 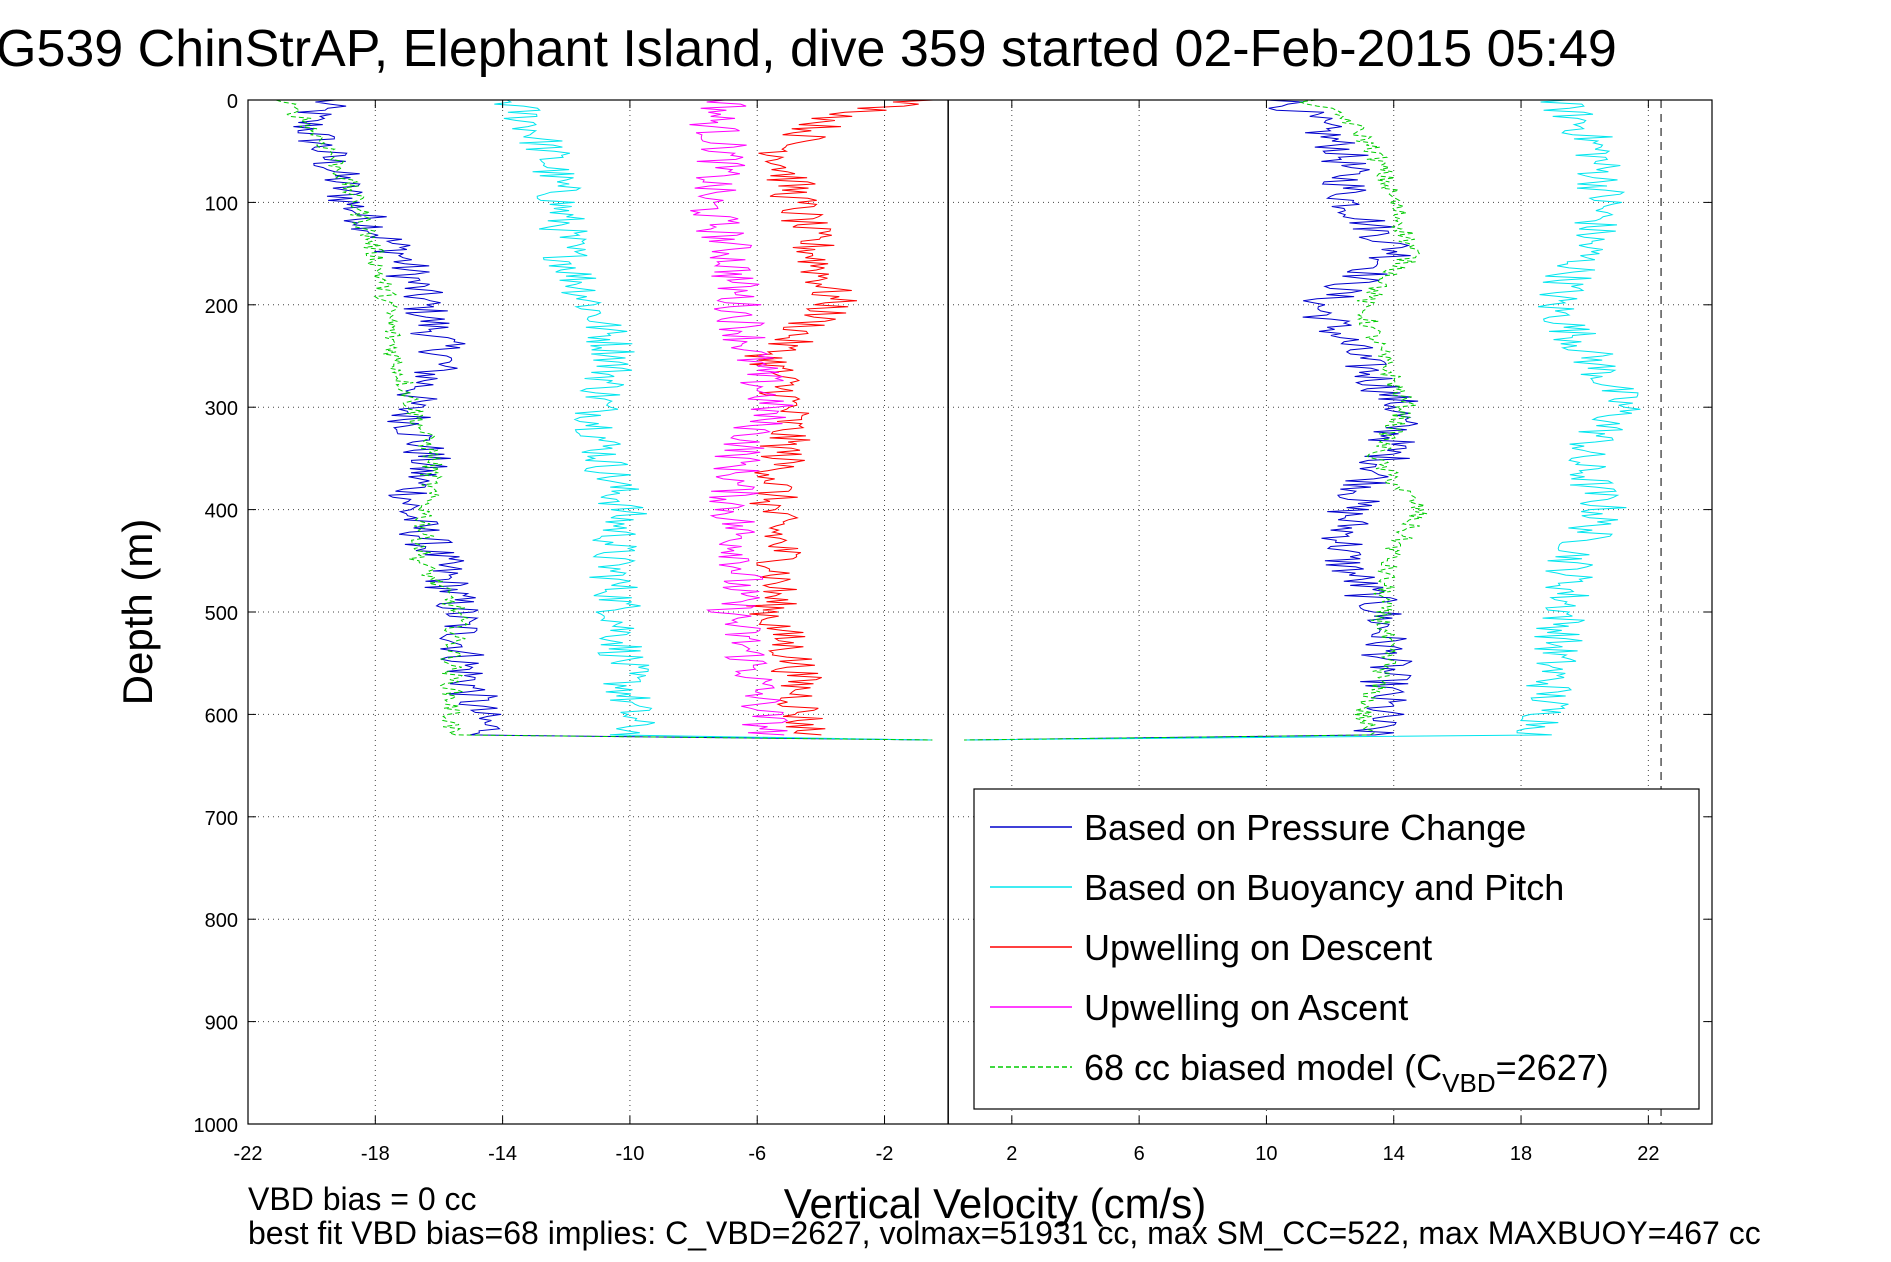 What do you see at coordinates (232, 102) in the screenshot?
I see `y-tick-label: 0` at bounding box center [232, 102].